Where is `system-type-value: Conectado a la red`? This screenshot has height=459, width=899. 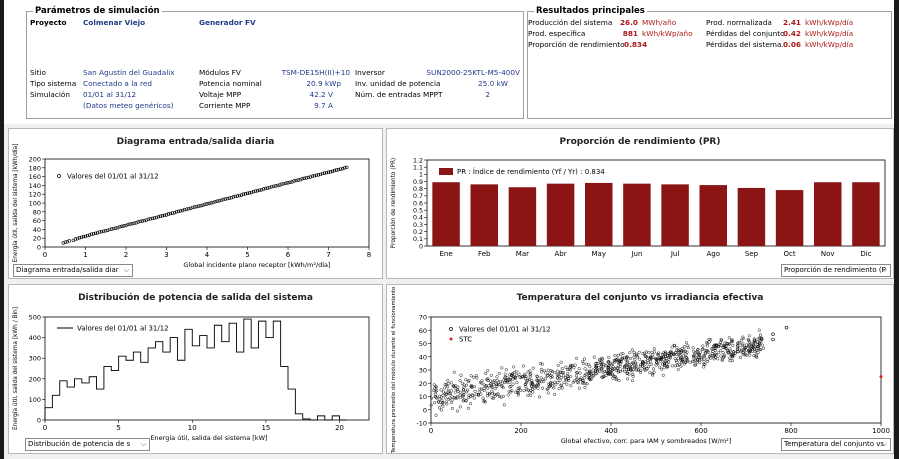
system-type-value: Conectado a la red is located at coordinates (117, 83).